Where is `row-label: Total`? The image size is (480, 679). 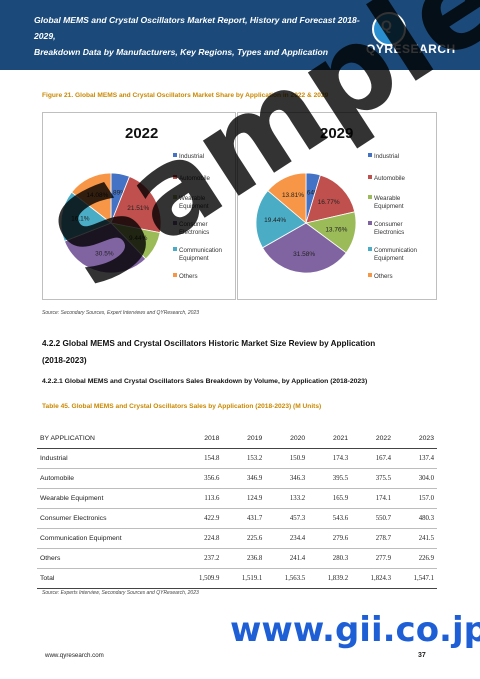 row-label: Total is located at coordinates (108, 578).